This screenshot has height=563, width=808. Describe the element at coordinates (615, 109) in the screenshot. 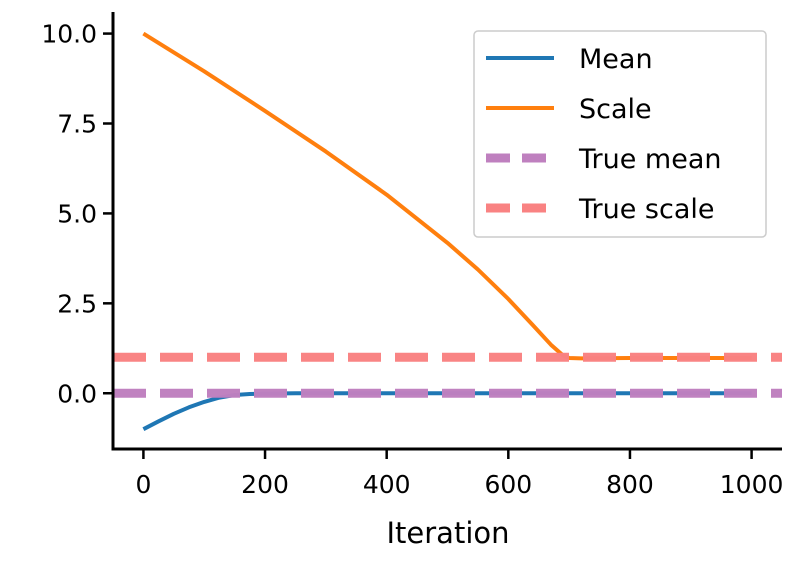

I see `legend-label: Scale` at that location.